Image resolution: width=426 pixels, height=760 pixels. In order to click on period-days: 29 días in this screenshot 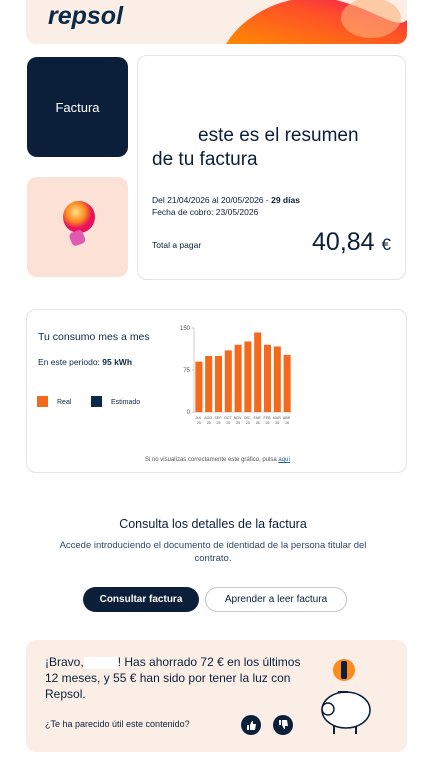, I will do `click(285, 200)`.